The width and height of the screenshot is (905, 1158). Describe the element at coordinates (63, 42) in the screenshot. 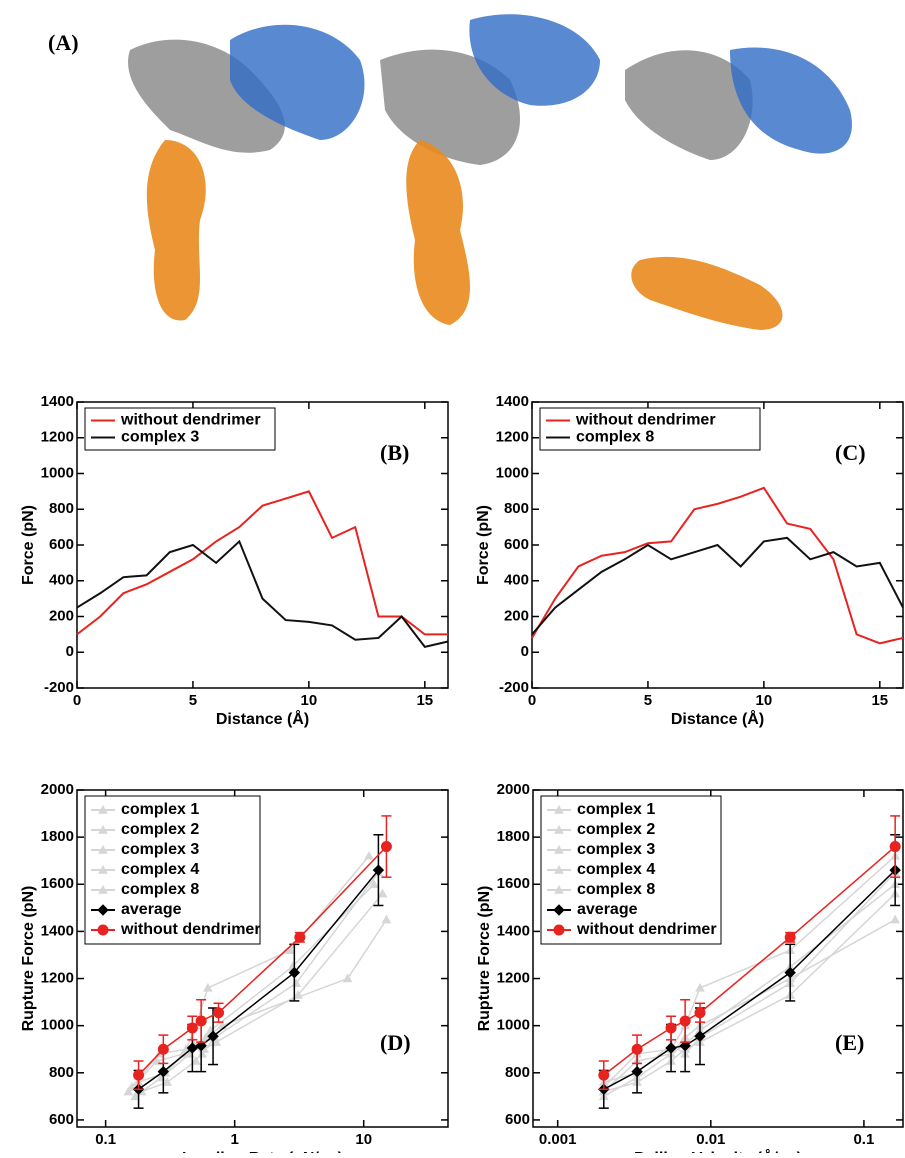

I see `panel-label: (A)` at that location.